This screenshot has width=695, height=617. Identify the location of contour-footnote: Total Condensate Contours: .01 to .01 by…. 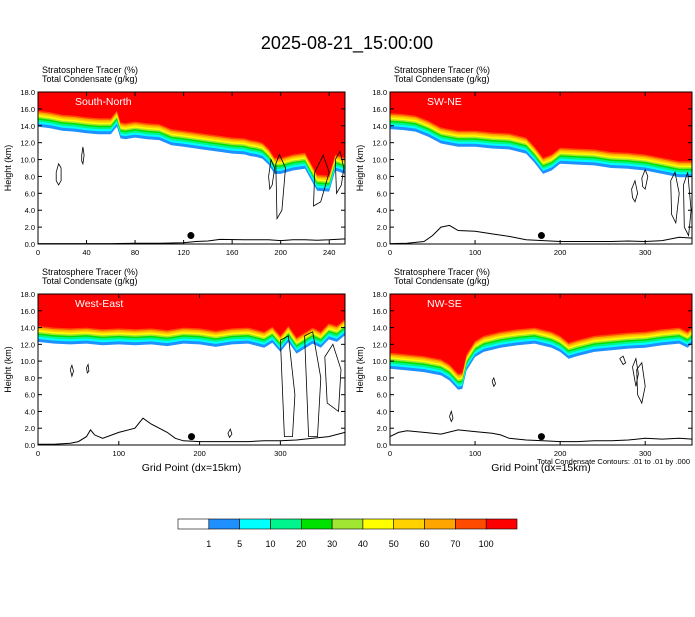
(613, 461).